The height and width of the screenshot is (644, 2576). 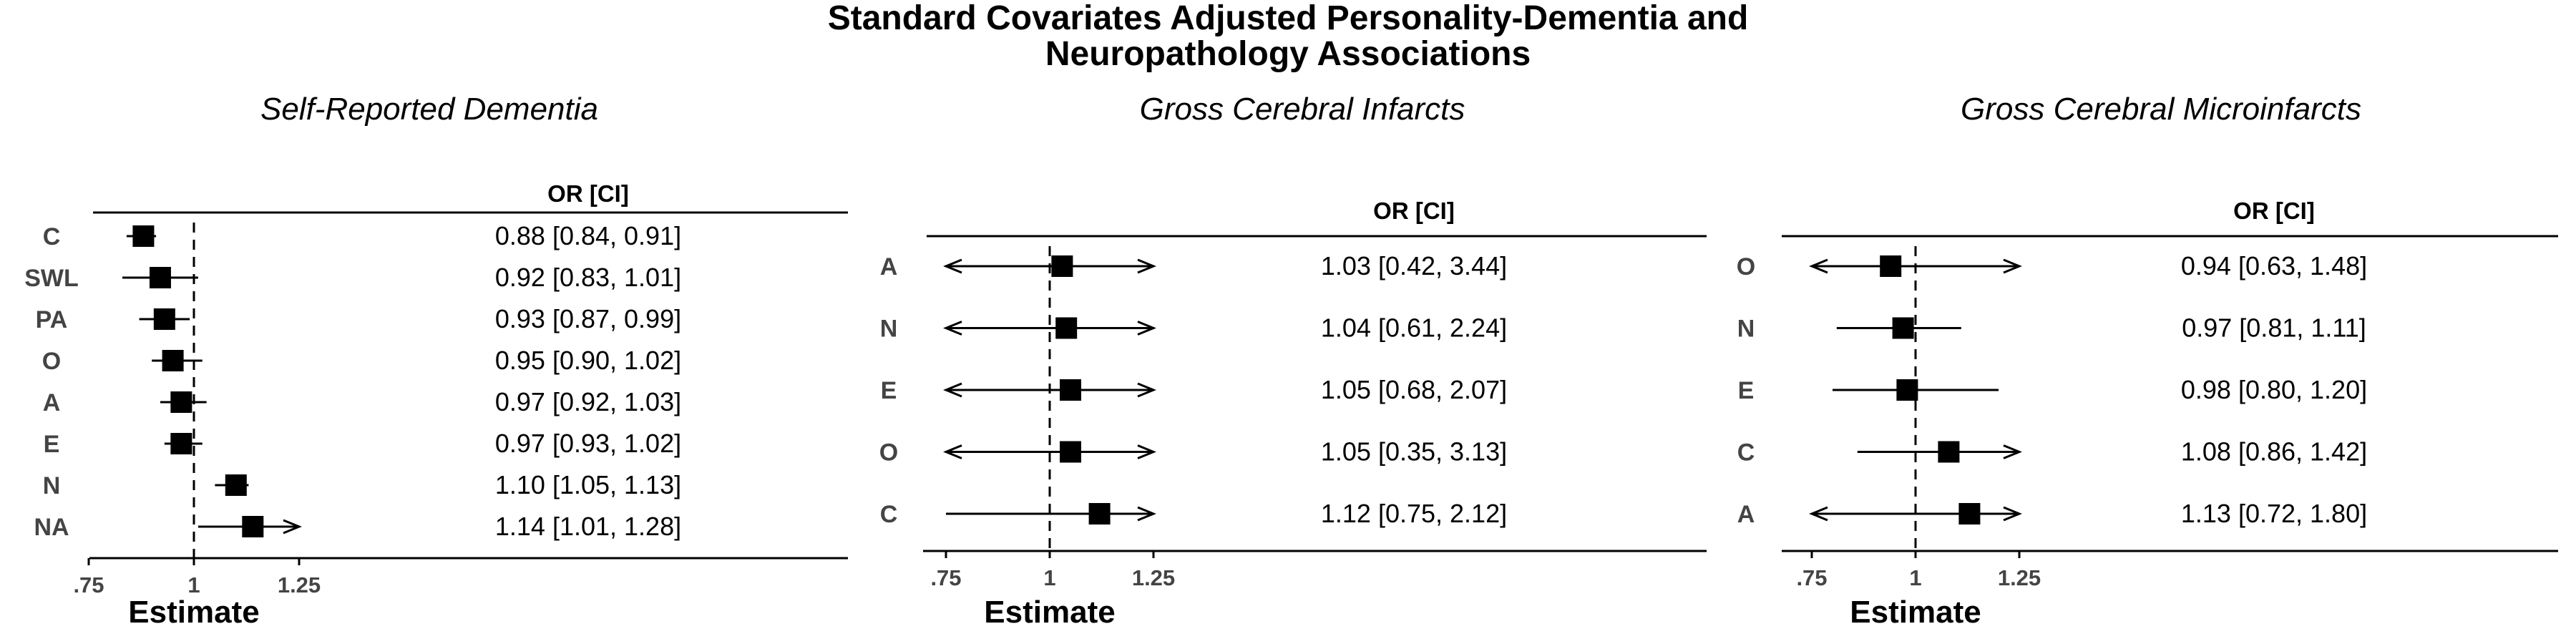 What do you see at coordinates (889, 329) in the screenshot?
I see `row-label-n-panel-2: N` at bounding box center [889, 329].